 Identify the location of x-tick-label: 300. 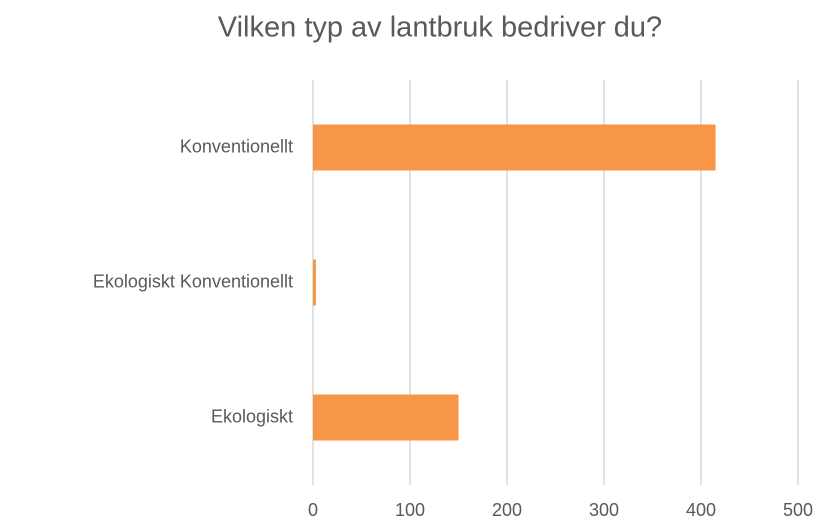
(604, 510).